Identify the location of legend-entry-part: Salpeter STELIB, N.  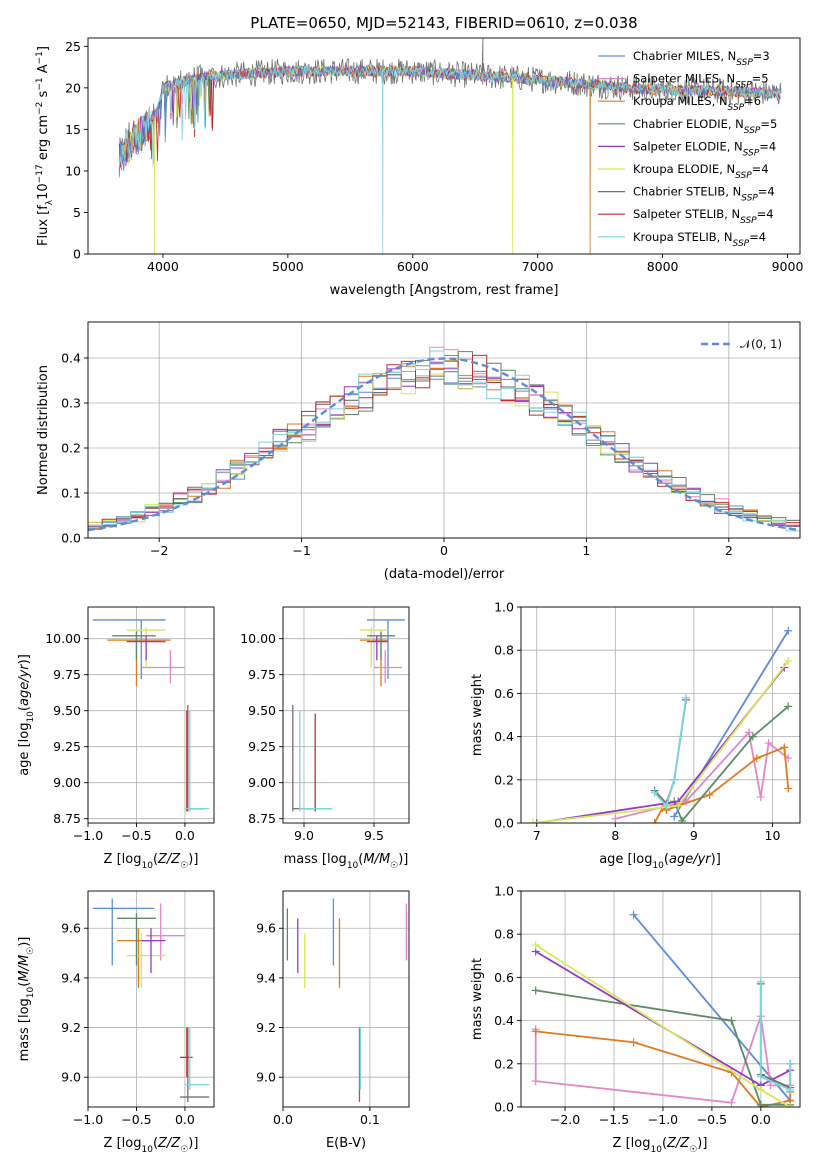
(686, 214).